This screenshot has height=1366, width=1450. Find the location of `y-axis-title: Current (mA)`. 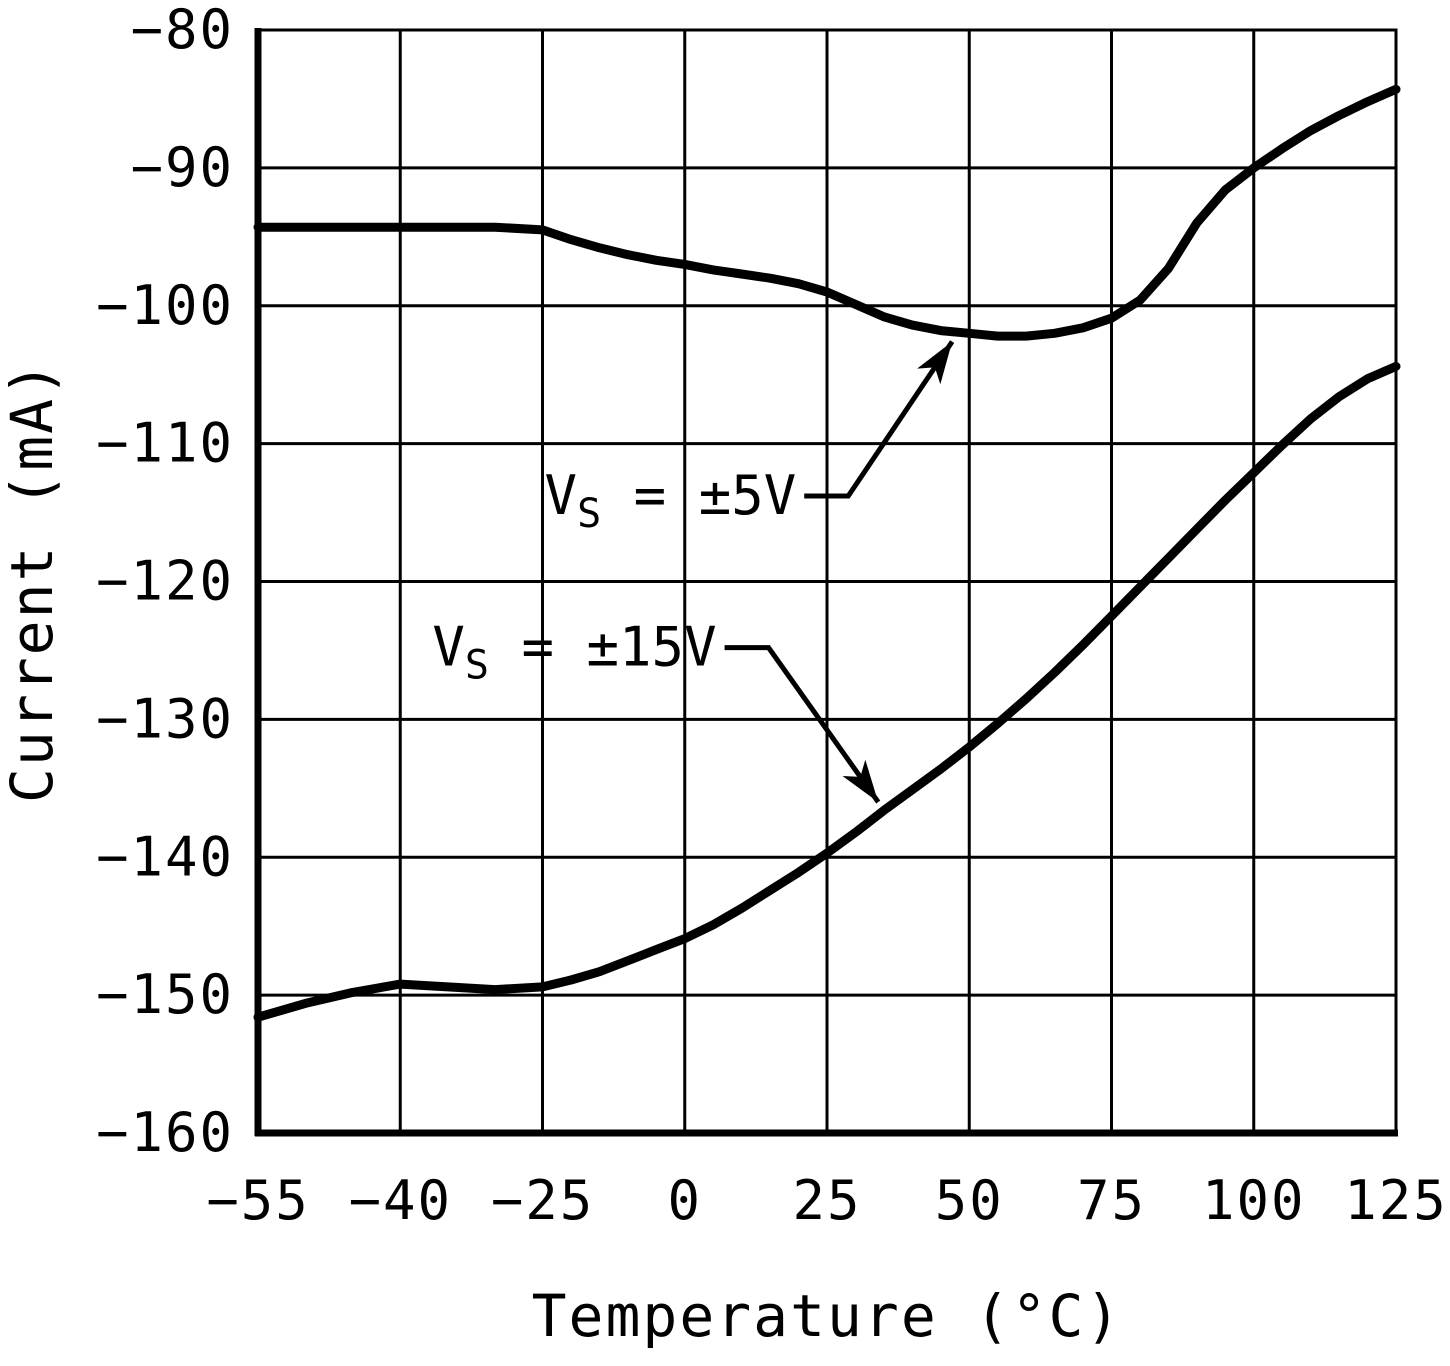

y-axis-title: Current (mA) is located at coordinates (33, 581).